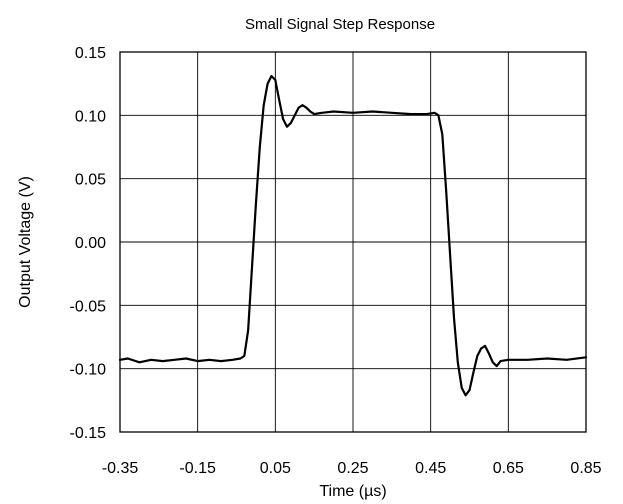 This screenshot has width=623, height=504. I want to click on y-tick-label: -0.10, so click(88, 370).